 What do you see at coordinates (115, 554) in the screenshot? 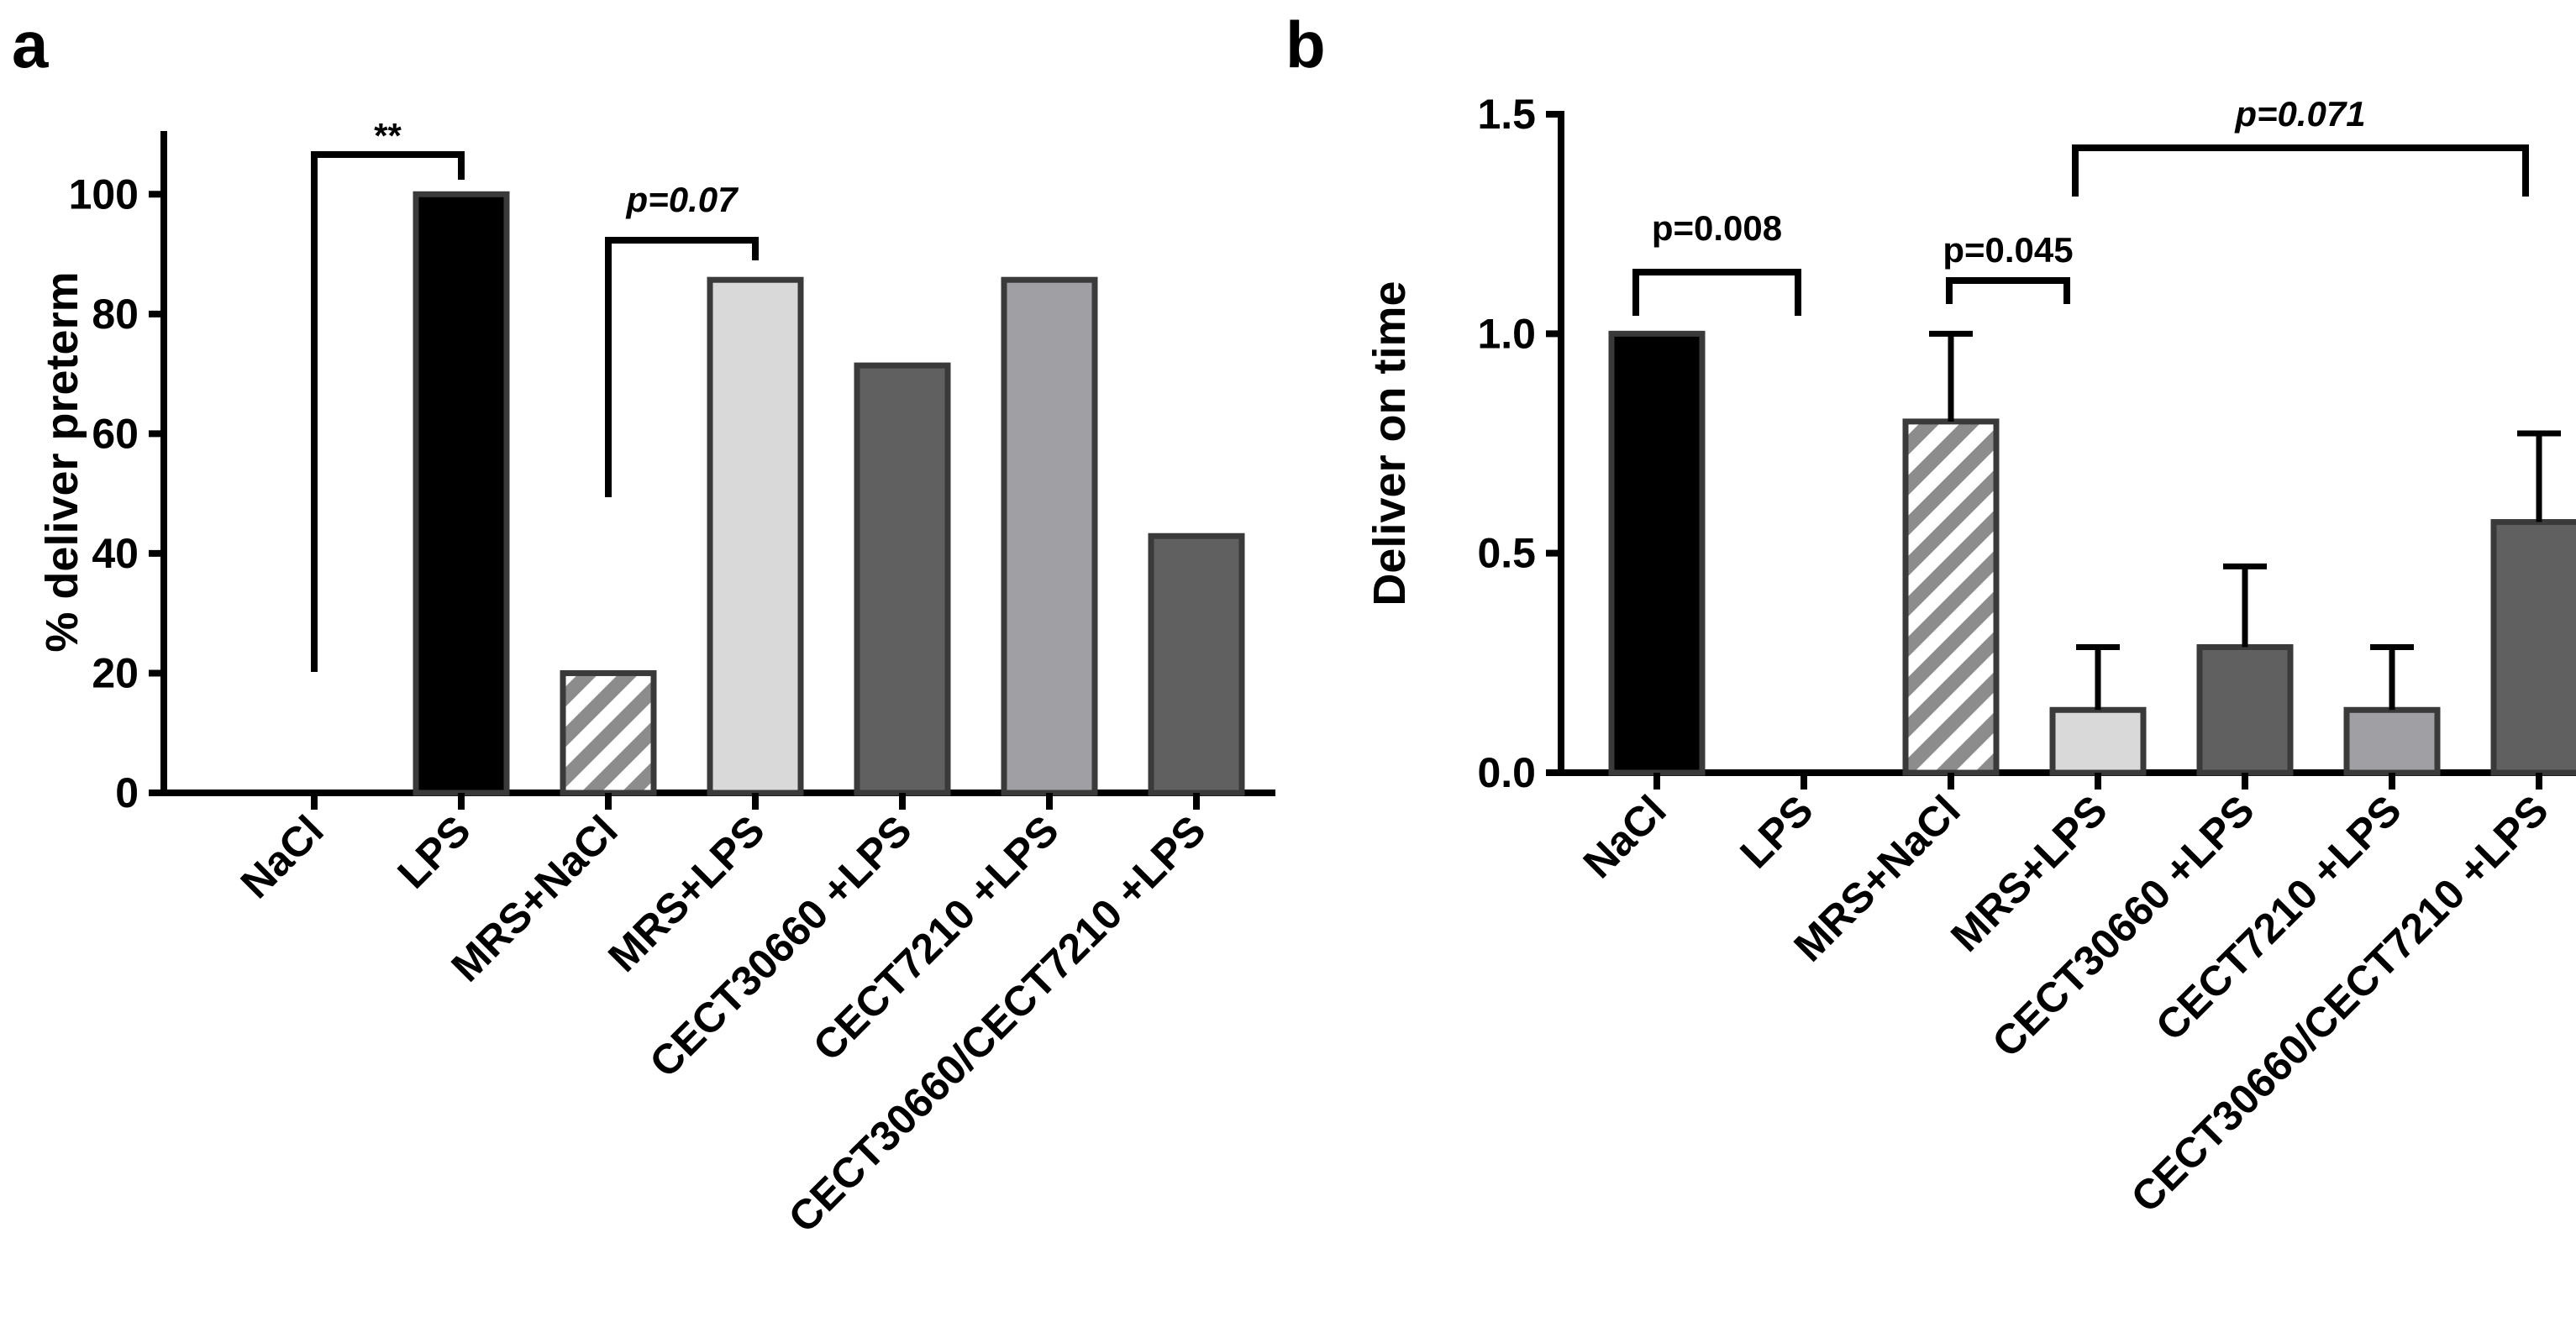
I see `y-tick-label: 40` at bounding box center [115, 554].